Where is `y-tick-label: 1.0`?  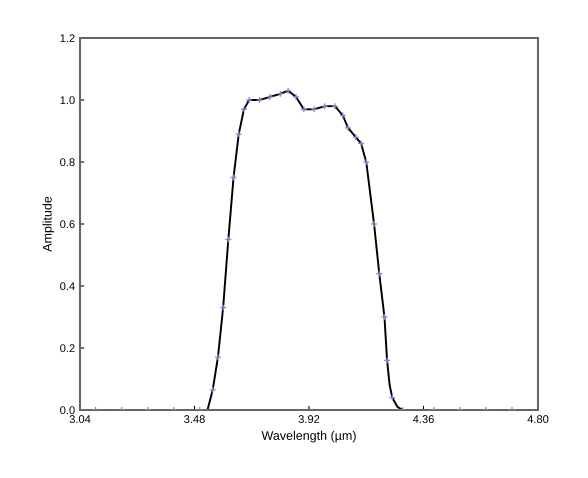 y-tick-label: 1.0 is located at coordinates (67, 100).